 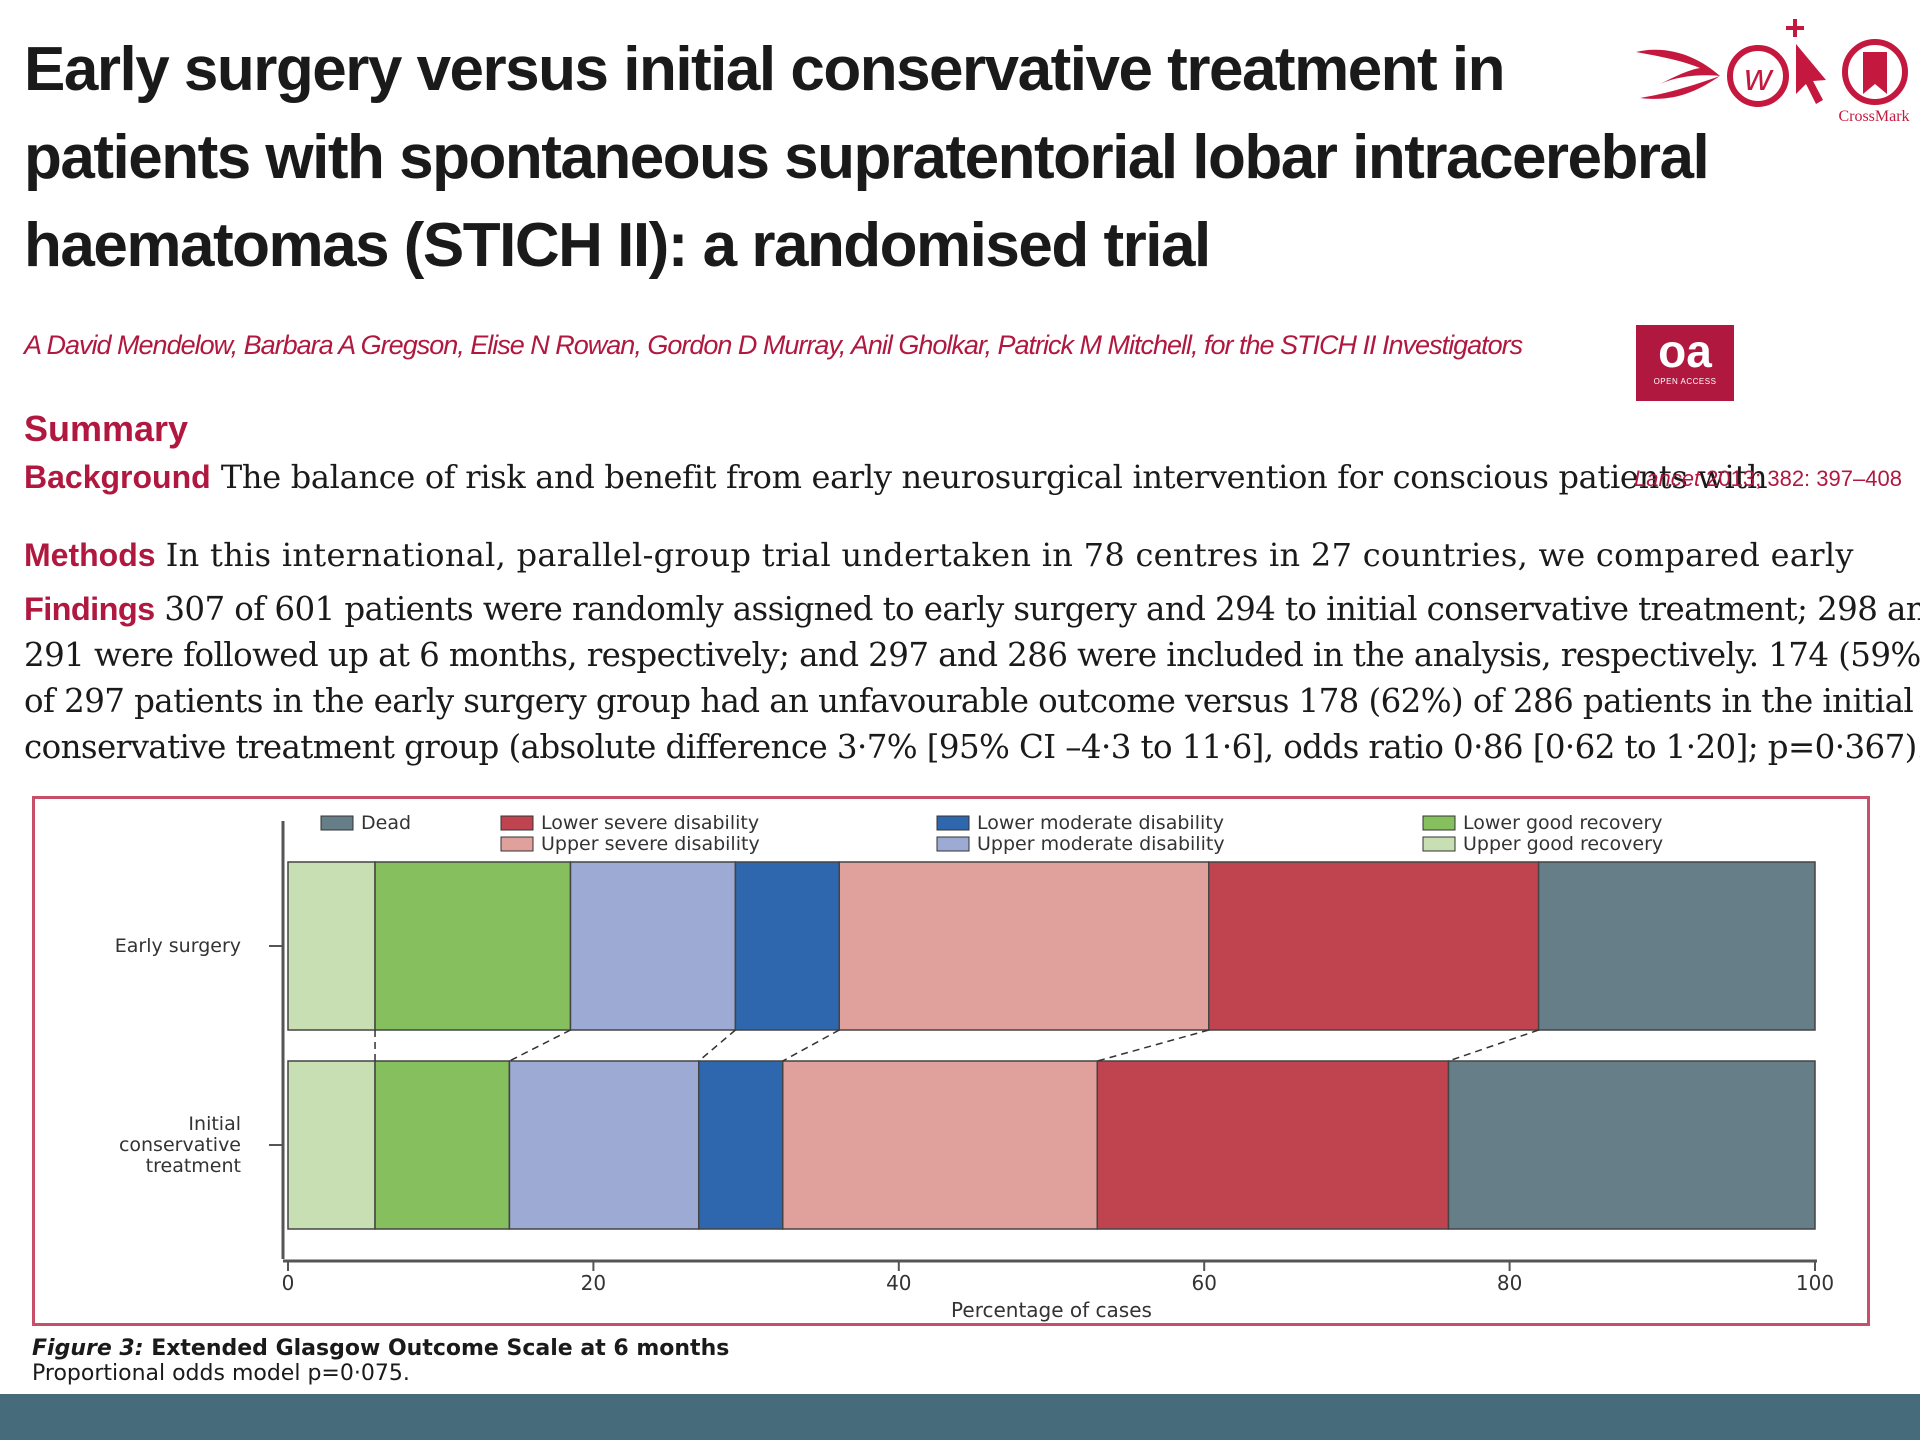 What do you see at coordinates (898, 1283) in the screenshot?
I see `x-tick-label: 40` at bounding box center [898, 1283].